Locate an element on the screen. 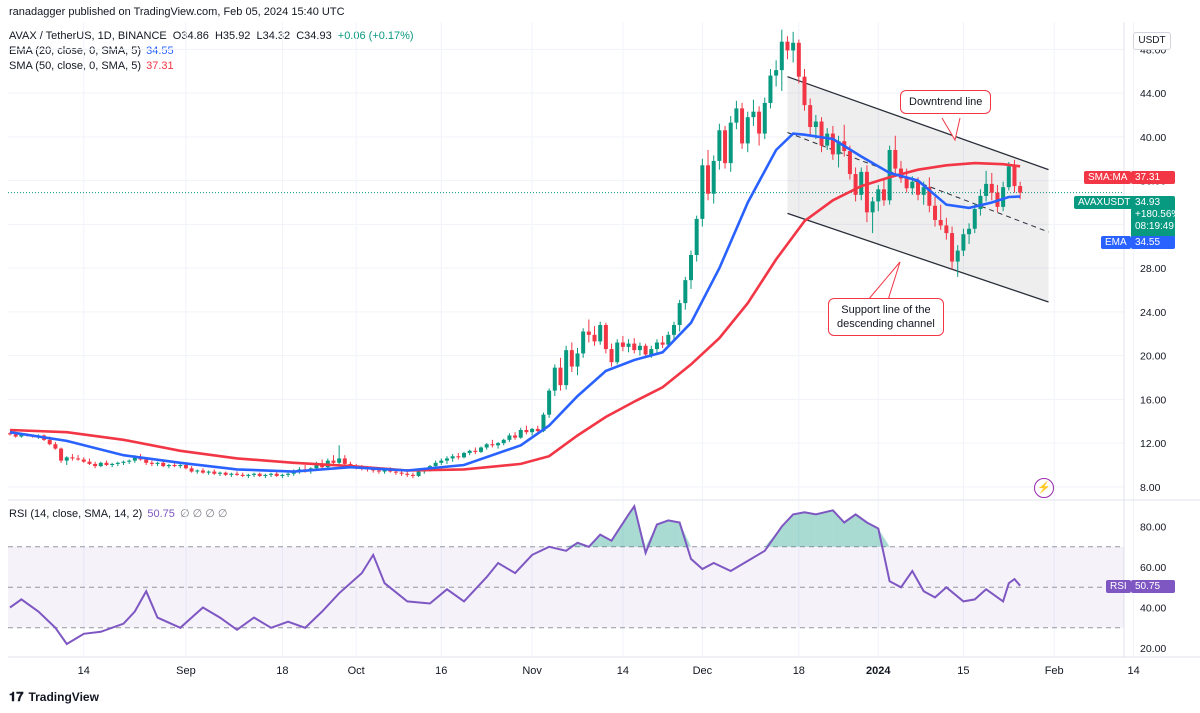  price-tick-label: 44.00 is located at coordinates (1153, 94).